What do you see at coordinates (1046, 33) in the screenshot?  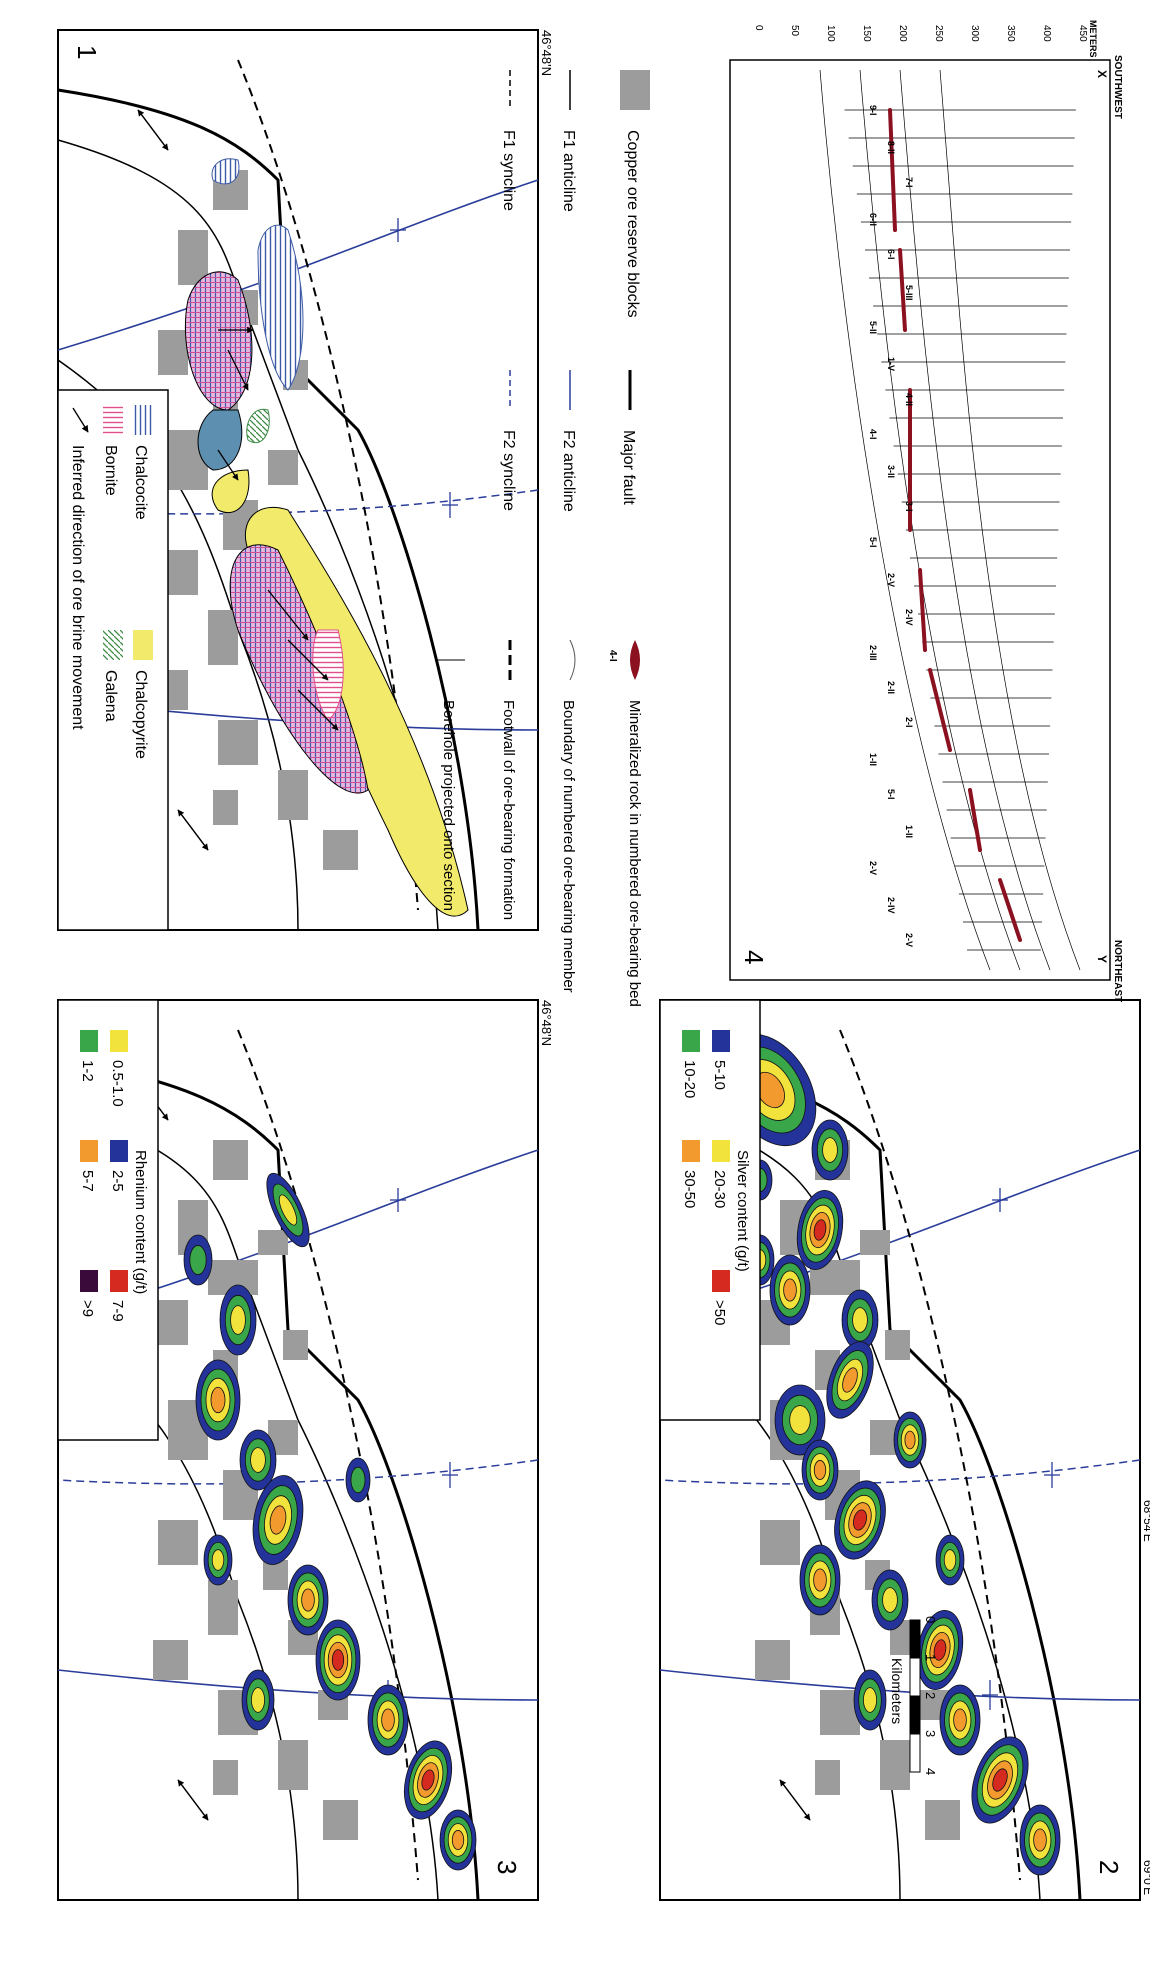 I see `axis-tick: 400` at bounding box center [1046, 33].